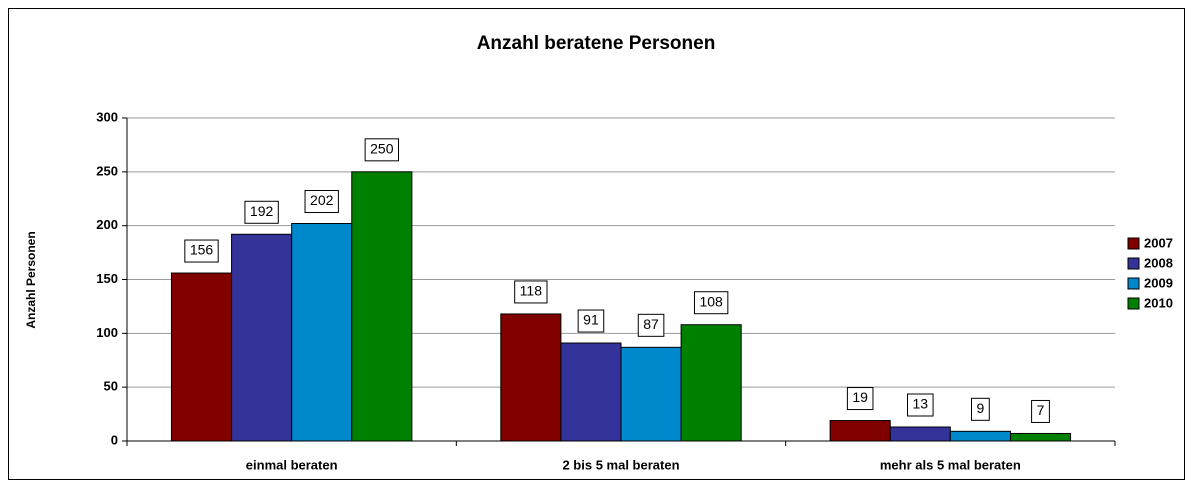  Describe the element at coordinates (1158, 242) in the screenshot. I see `legend-label: 2007` at that location.